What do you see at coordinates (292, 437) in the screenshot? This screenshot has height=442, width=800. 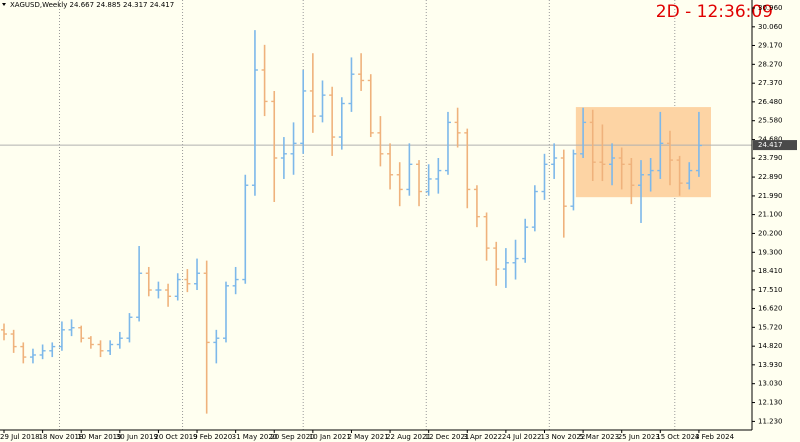 I see `x-tick-label: 20 Sep 2020` at bounding box center [292, 437].